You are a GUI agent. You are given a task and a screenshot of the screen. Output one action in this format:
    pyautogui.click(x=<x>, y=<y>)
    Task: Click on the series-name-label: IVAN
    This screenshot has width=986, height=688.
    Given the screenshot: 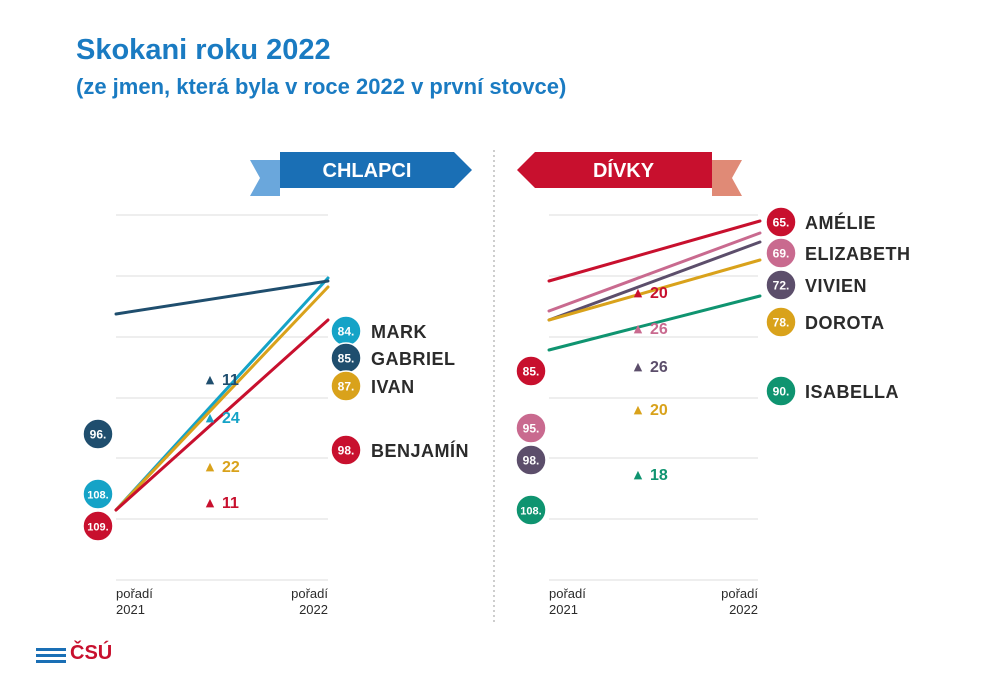 What is the action you would take?
    pyautogui.click(x=393, y=387)
    